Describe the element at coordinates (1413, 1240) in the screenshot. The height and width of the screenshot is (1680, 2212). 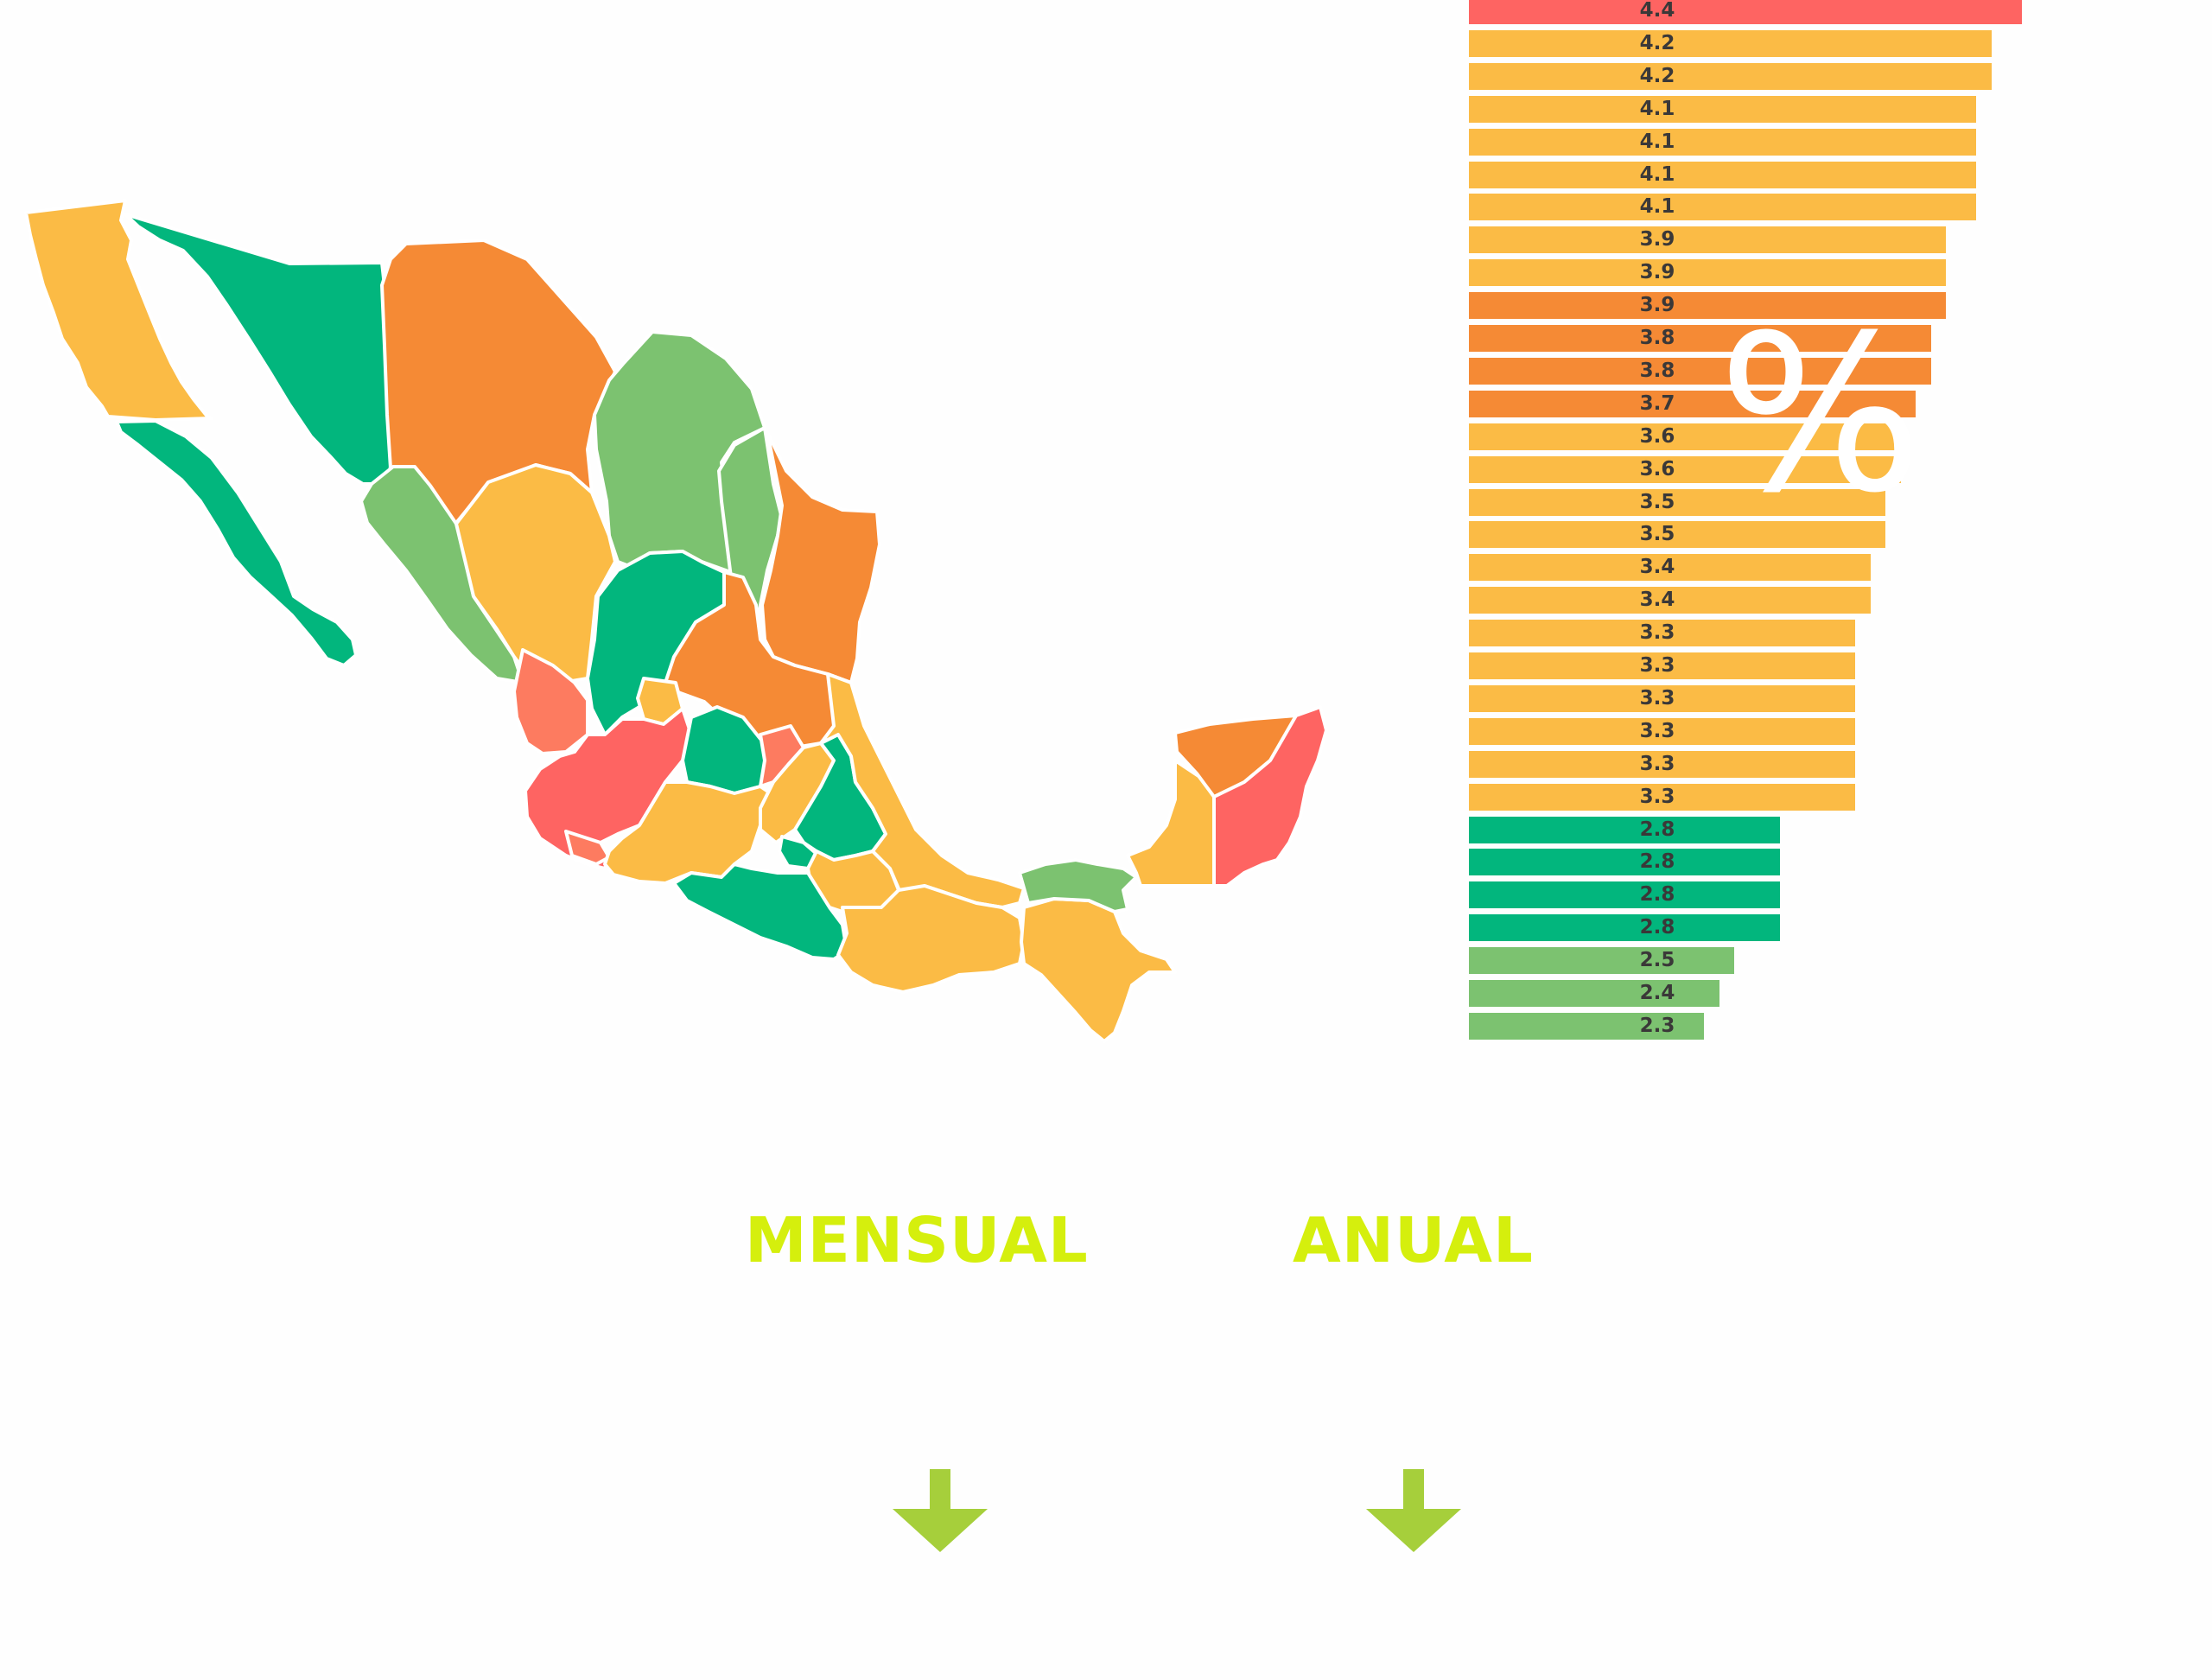
I see `annual-heading: ANUAL` at that location.